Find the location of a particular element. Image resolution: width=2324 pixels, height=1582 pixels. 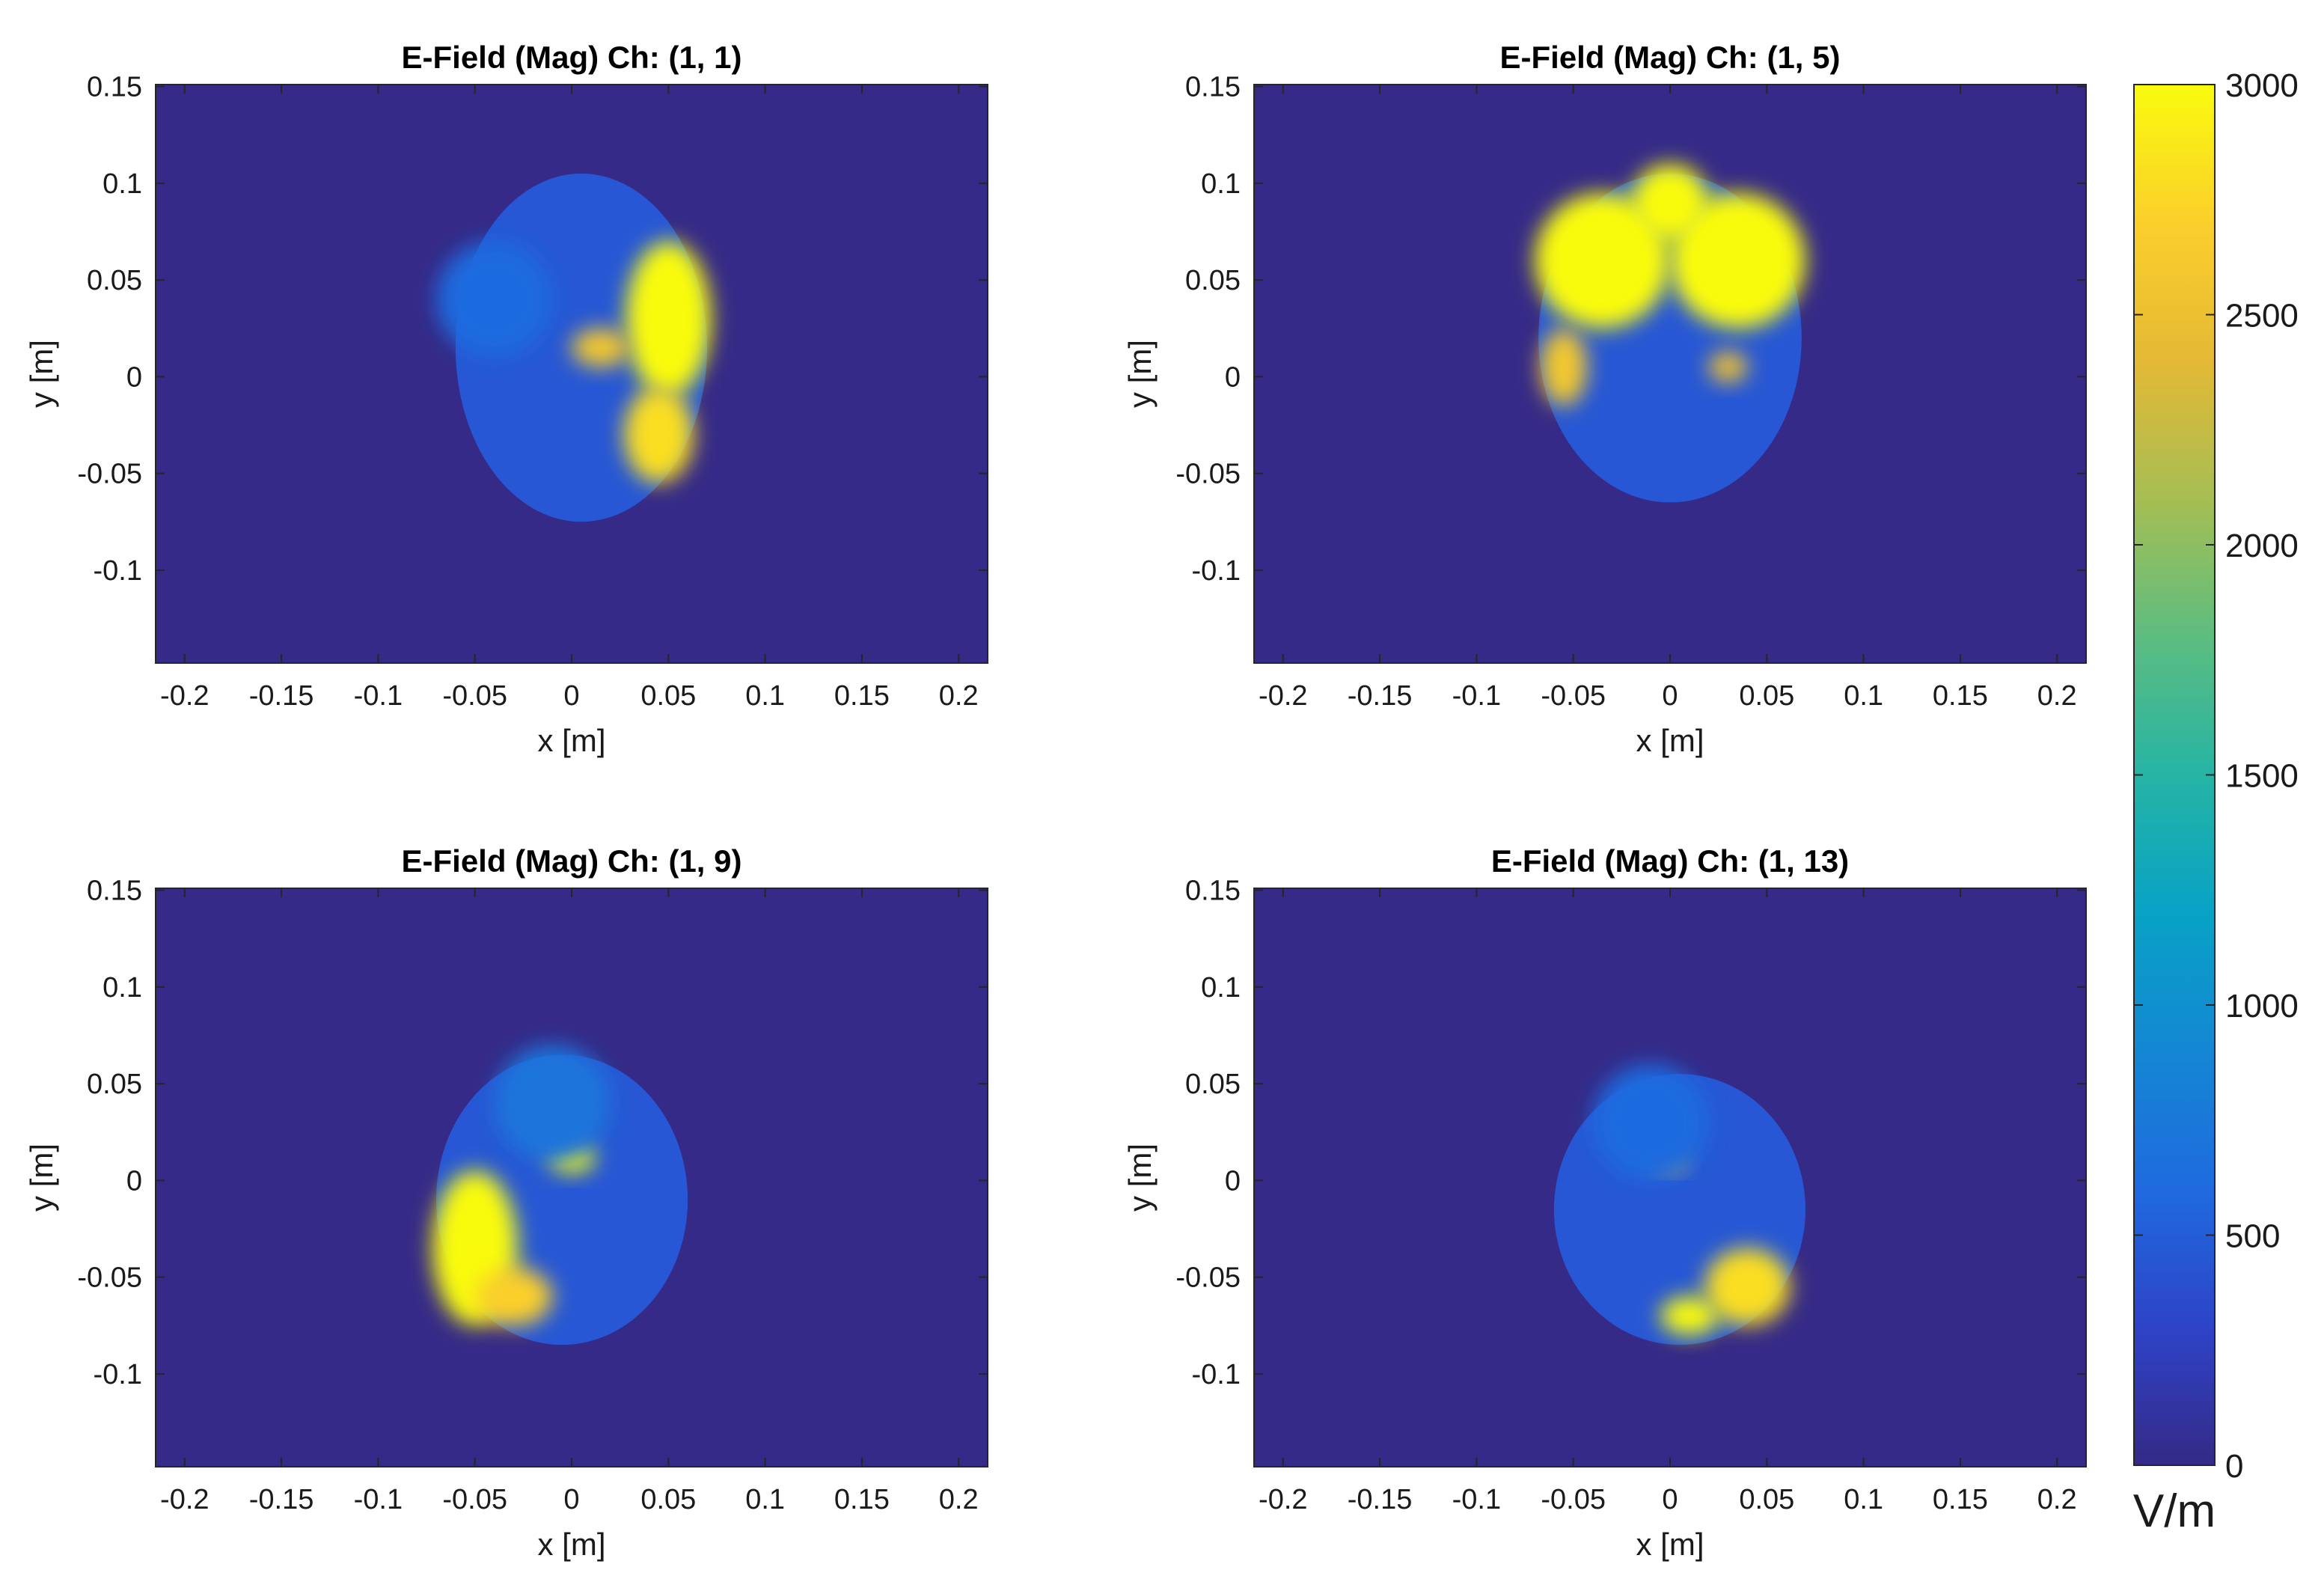

colorbar-gradient is located at coordinates (2174, 775).